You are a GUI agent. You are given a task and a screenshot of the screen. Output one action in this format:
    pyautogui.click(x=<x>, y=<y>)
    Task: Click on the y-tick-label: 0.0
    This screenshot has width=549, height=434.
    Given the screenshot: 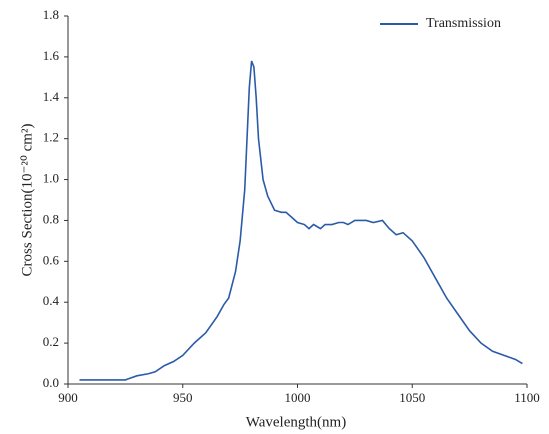 What is the action you would take?
    pyautogui.click(x=51, y=382)
    